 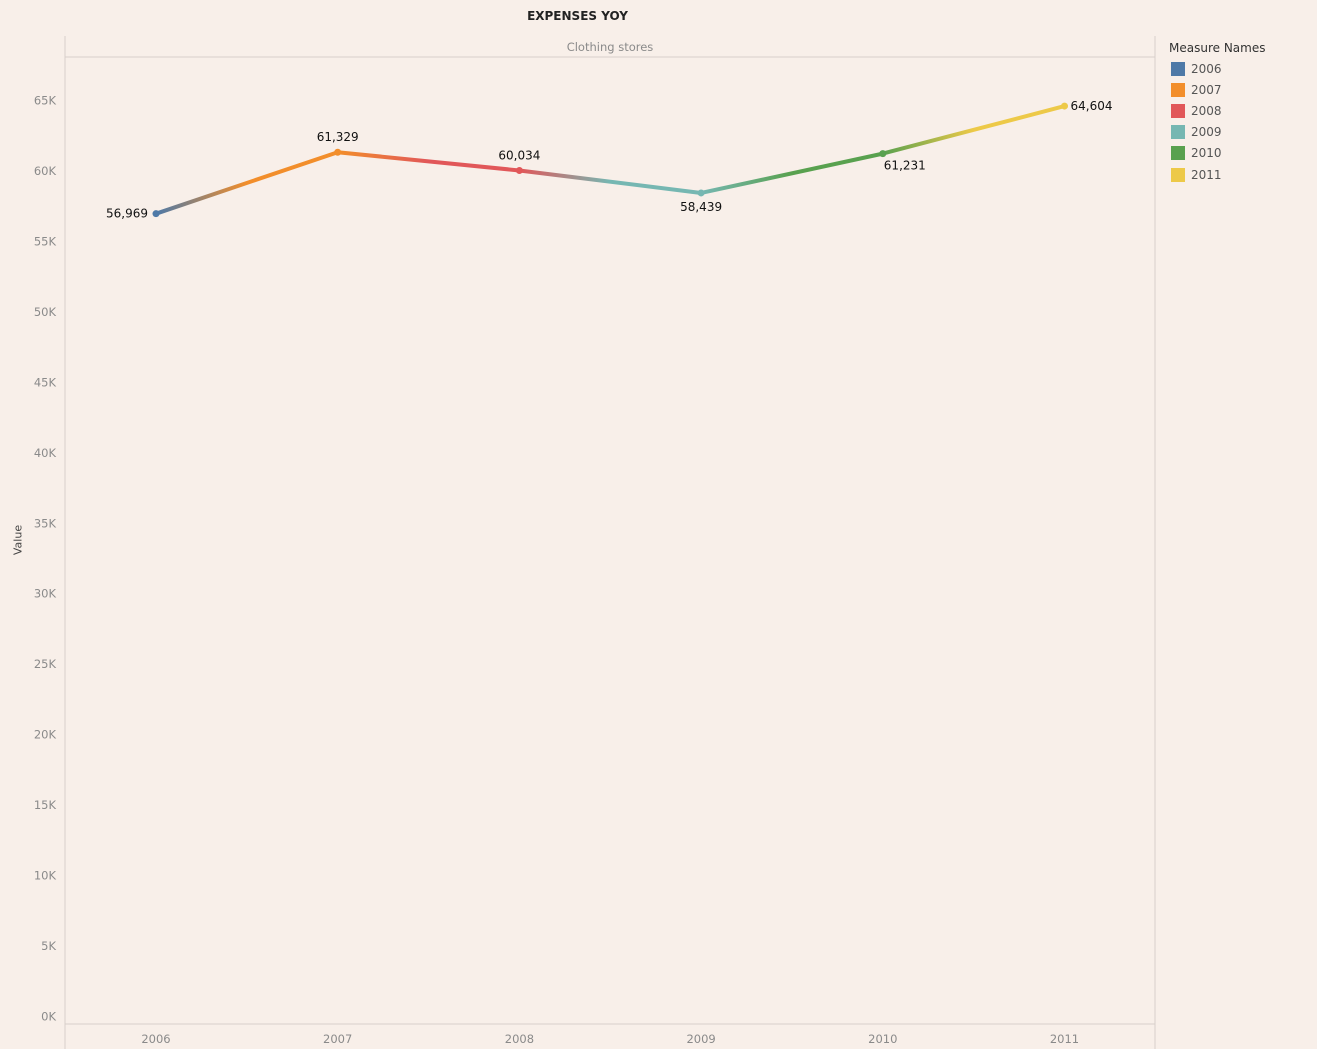 I want to click on series-line, so click(x=610, y=160).